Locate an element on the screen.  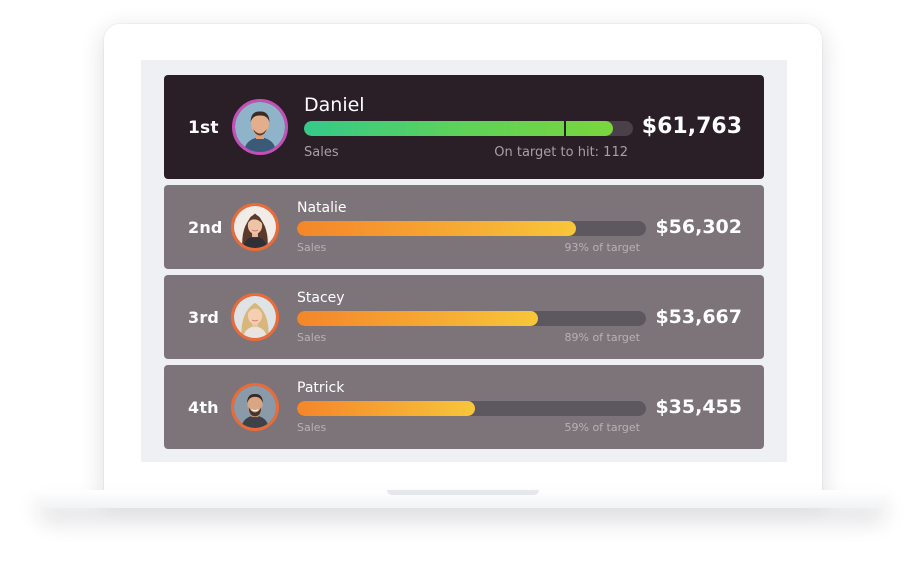
rank-label: 3rd is located at coordinates (204, 317).